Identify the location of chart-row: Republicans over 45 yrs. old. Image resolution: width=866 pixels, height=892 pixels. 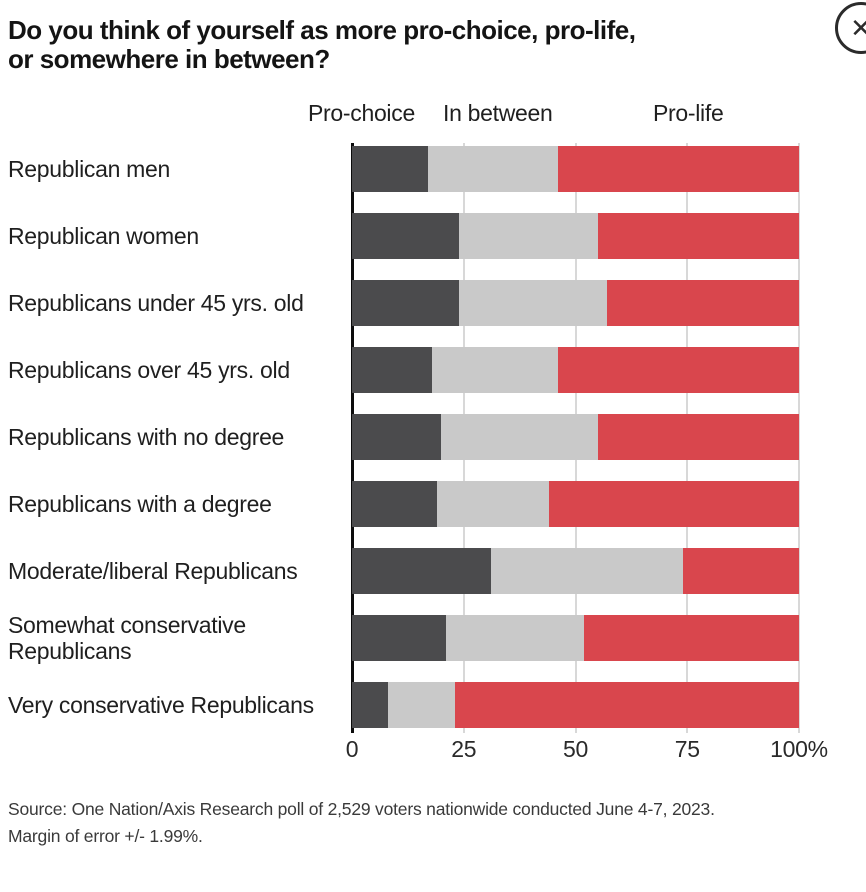
(433, 370).